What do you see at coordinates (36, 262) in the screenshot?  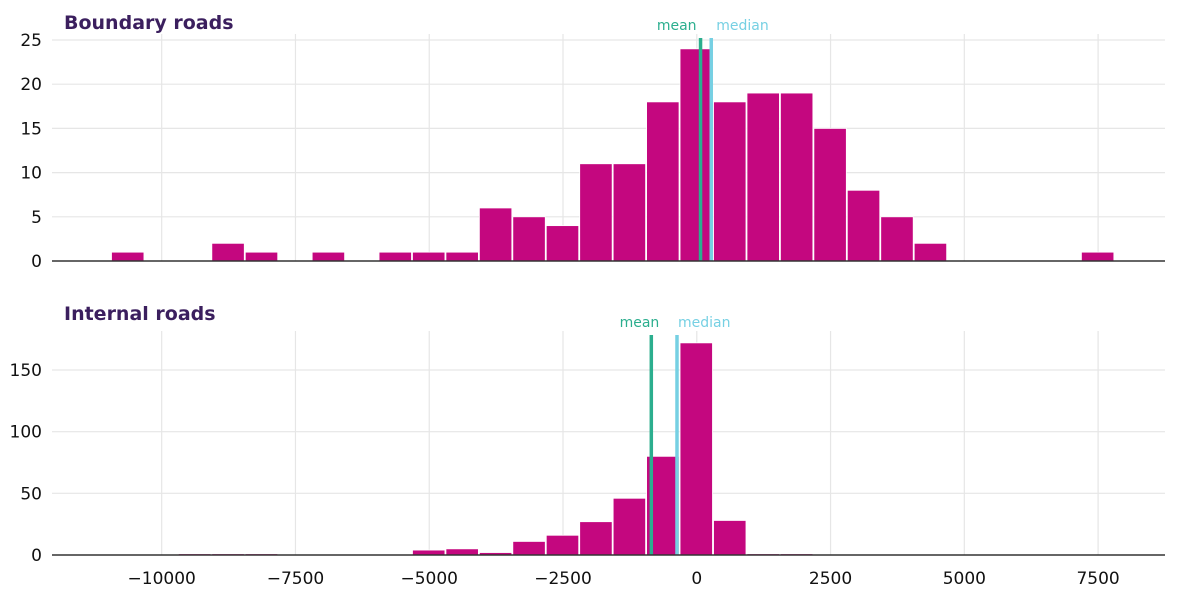 I see `boundary-roads-y-tick-label: 0` at bounding box center [36, 262].